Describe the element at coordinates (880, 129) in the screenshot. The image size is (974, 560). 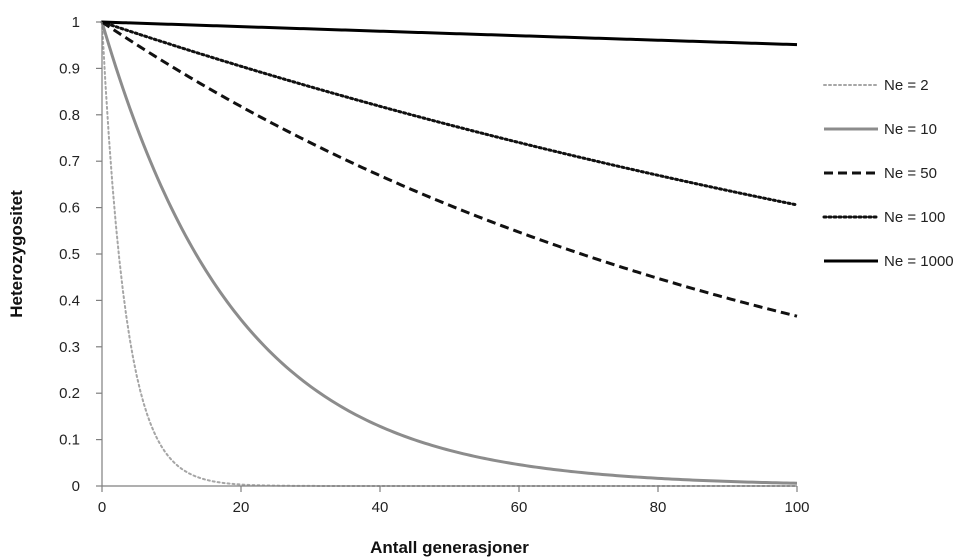
I see `legend-item: Ne = 10` at that location.